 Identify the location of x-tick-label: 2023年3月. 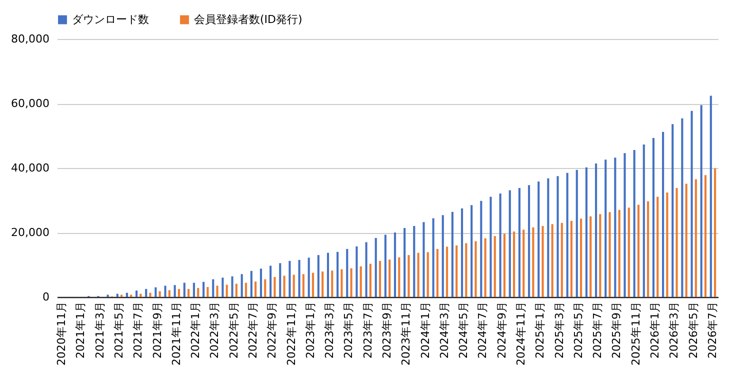
(329, 330).